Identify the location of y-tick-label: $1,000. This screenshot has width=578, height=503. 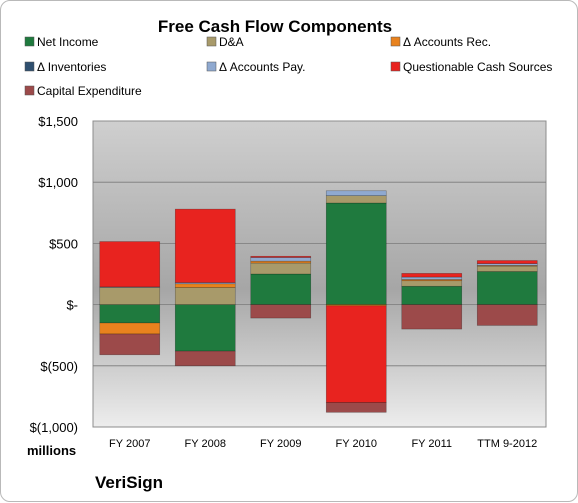
(58, 182).